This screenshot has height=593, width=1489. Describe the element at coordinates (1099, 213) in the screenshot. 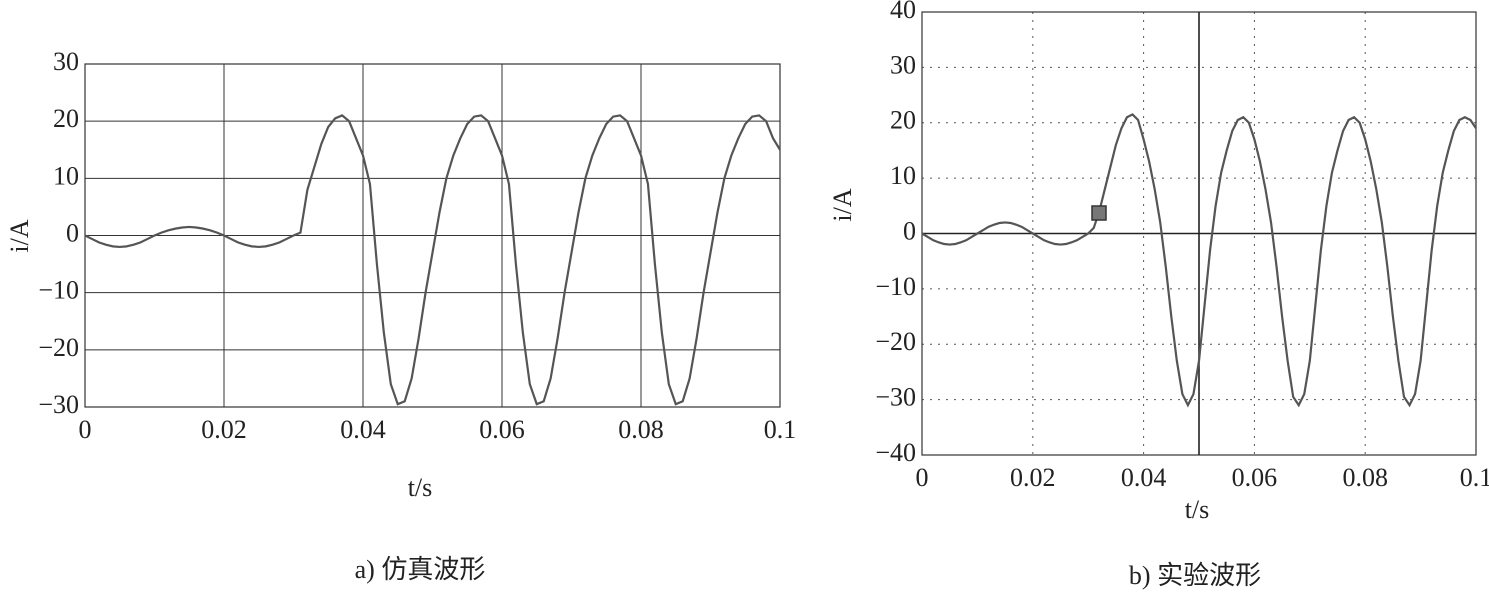

I see `trigger-marker` at that location.